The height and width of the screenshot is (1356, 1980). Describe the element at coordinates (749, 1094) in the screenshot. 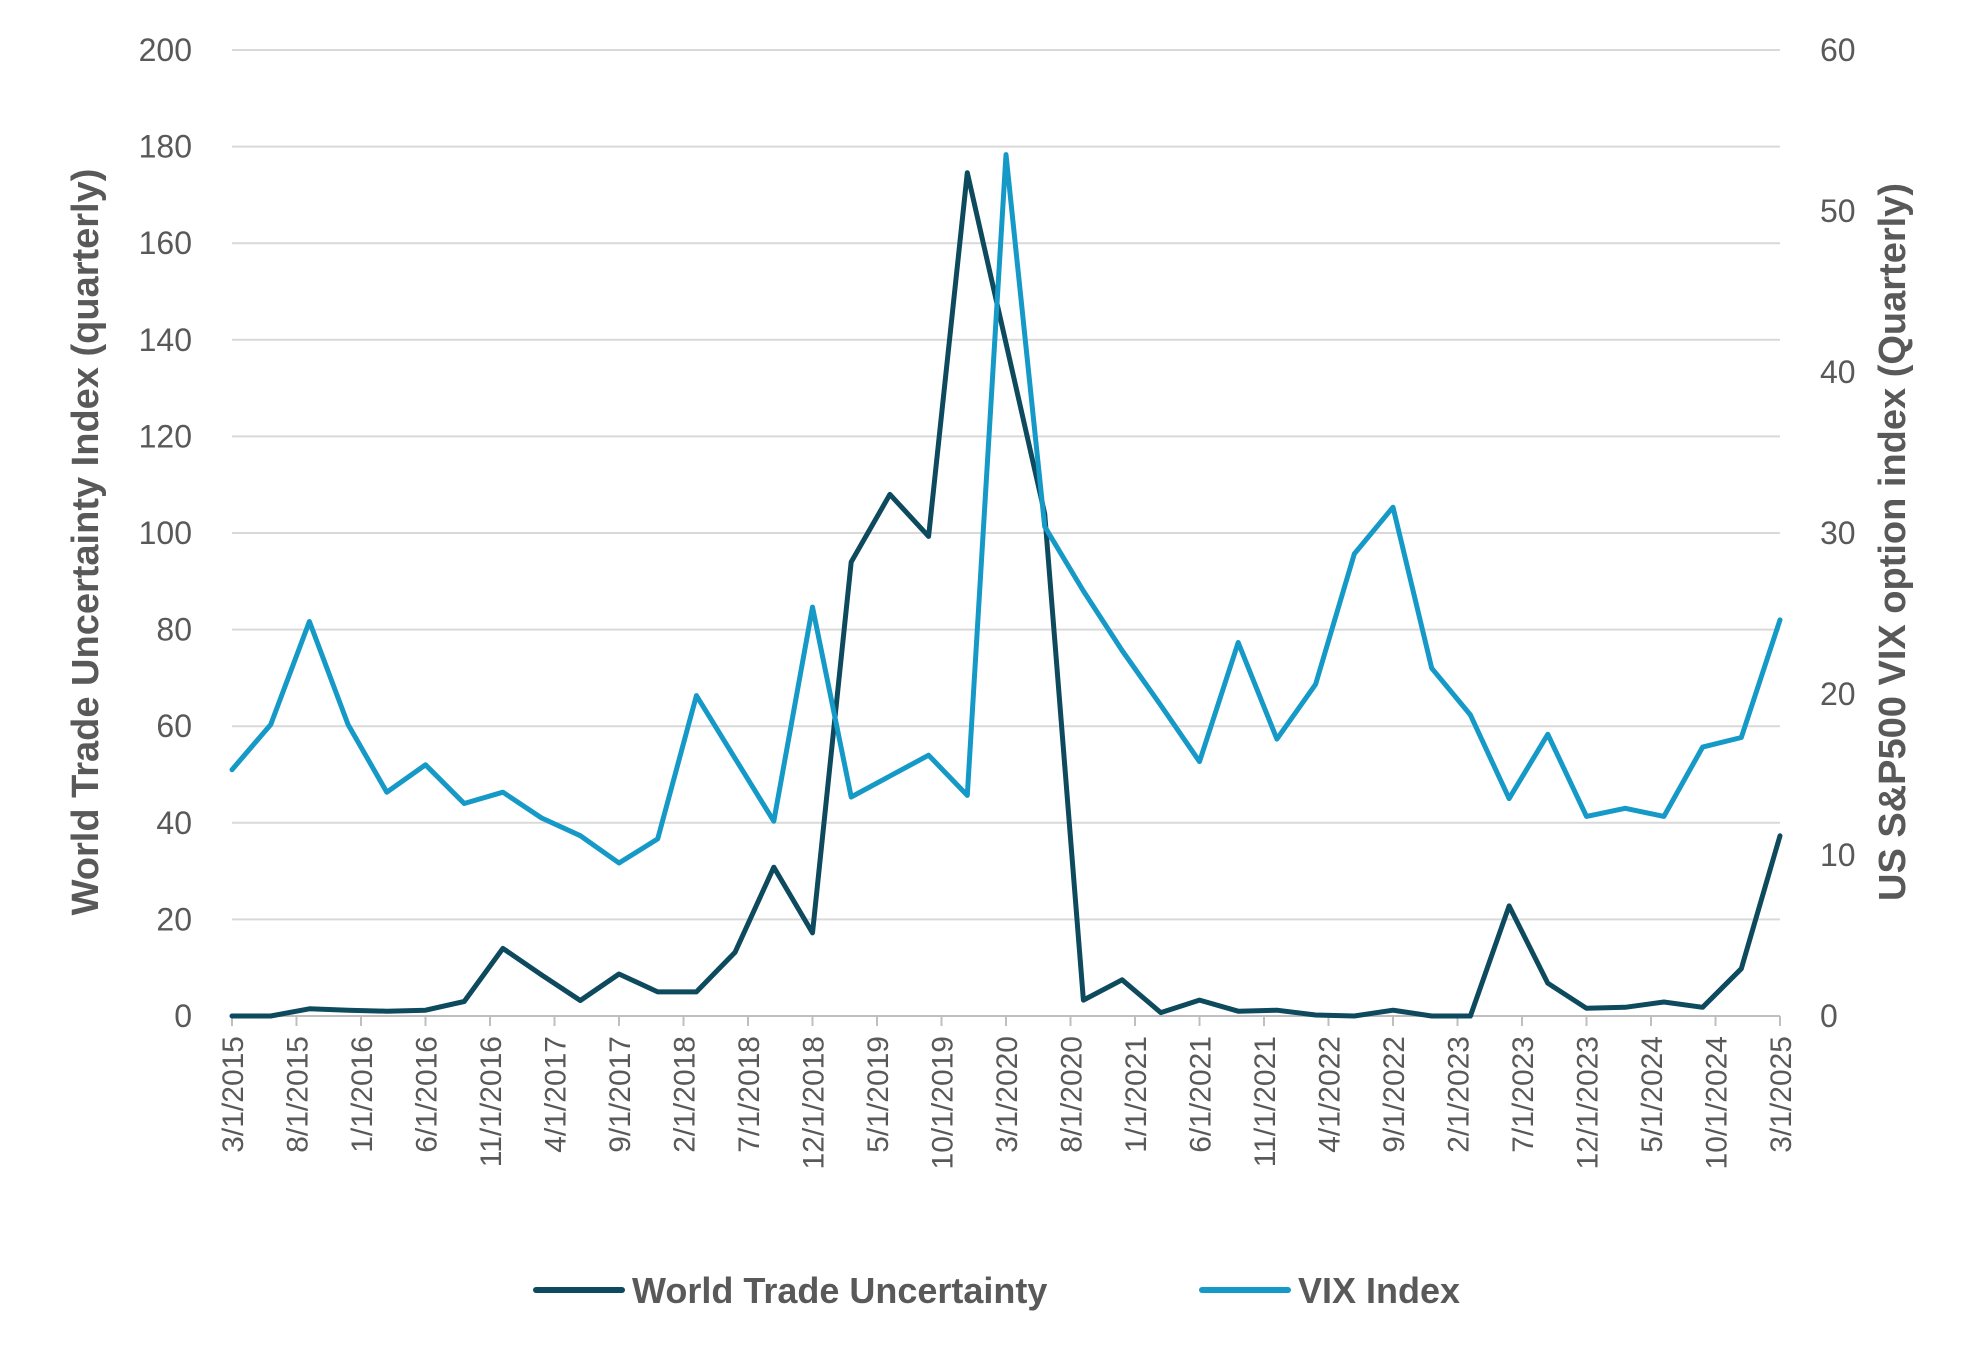

I see `x-tick-label: 7/1/2018` at that location.